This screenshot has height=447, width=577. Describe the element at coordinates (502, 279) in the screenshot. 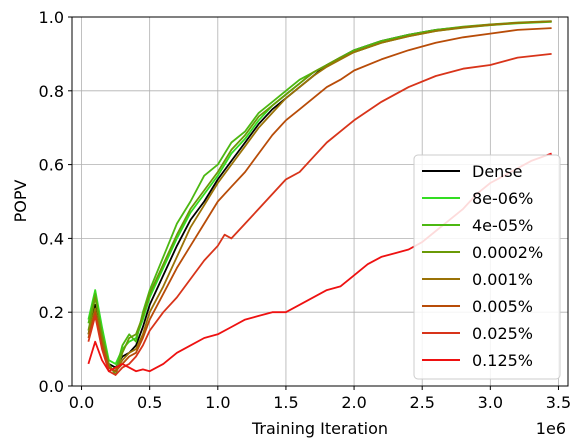

I see `legend-label: 0.001%` at that location.